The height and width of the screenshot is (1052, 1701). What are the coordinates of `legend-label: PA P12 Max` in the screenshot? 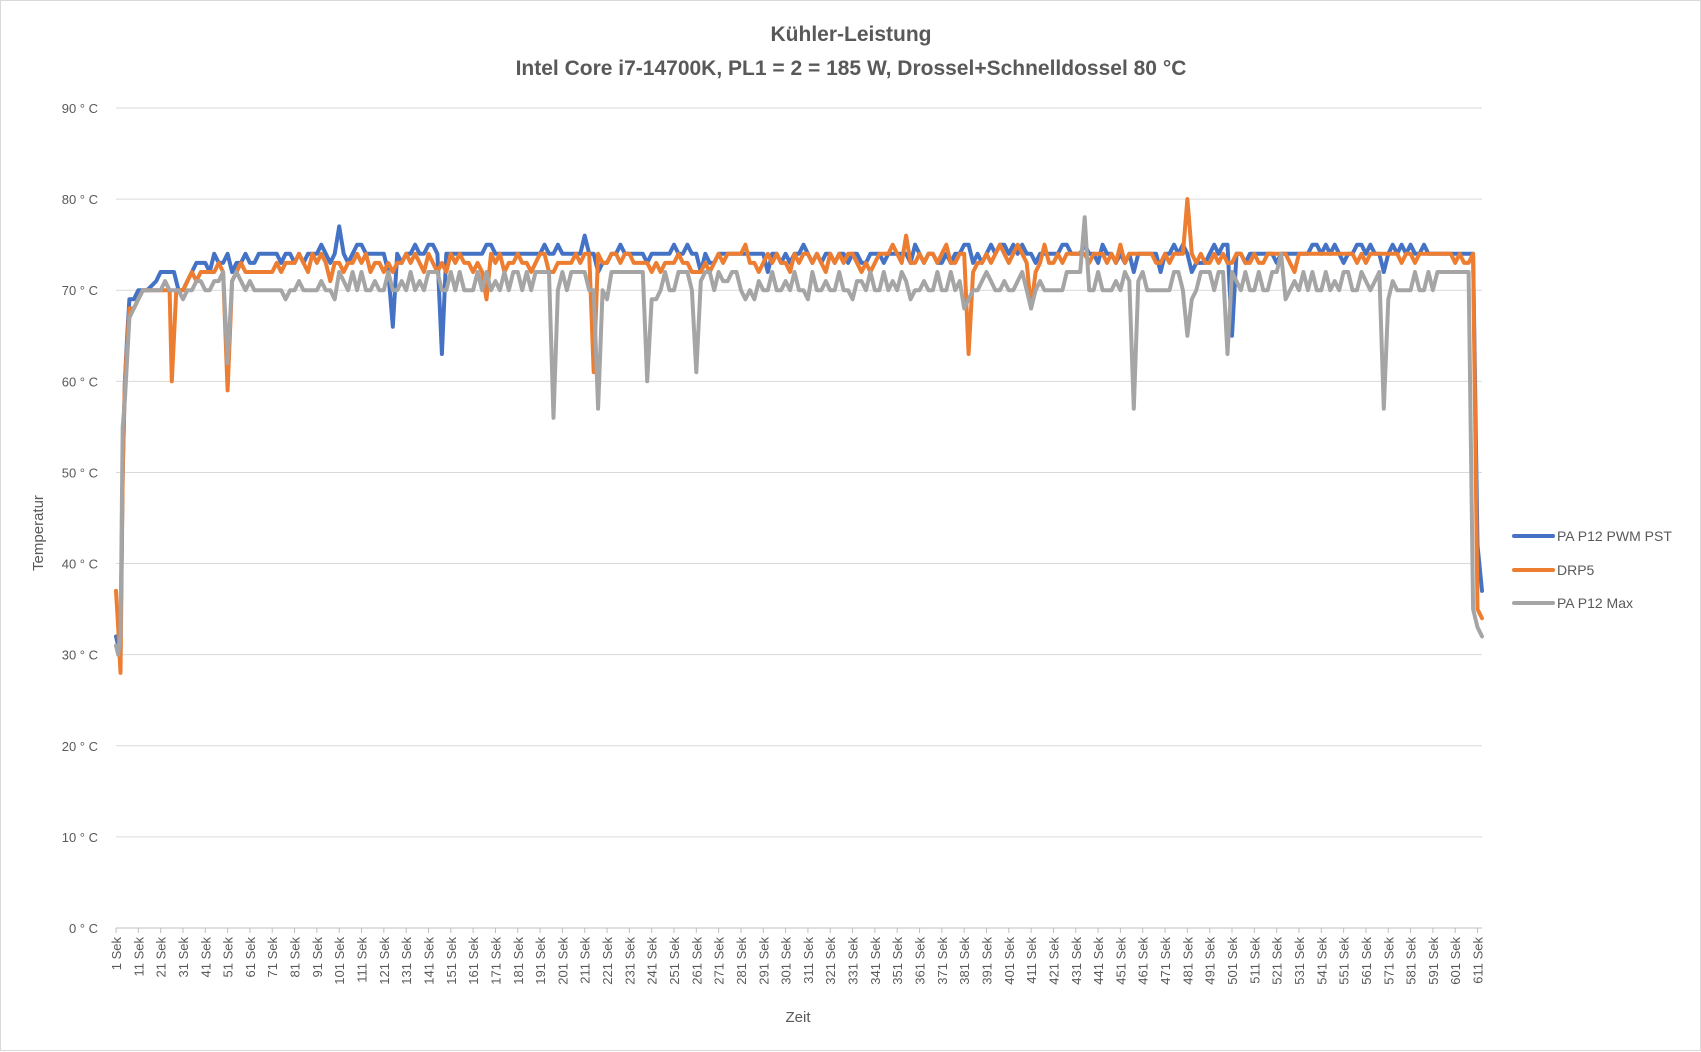 It's located at (1595, 603).